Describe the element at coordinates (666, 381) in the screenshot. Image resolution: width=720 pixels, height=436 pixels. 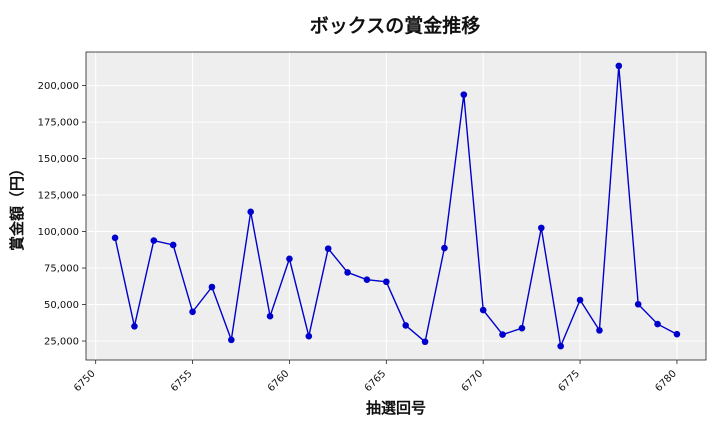
I see `x-tick-label: 6780` at that location.